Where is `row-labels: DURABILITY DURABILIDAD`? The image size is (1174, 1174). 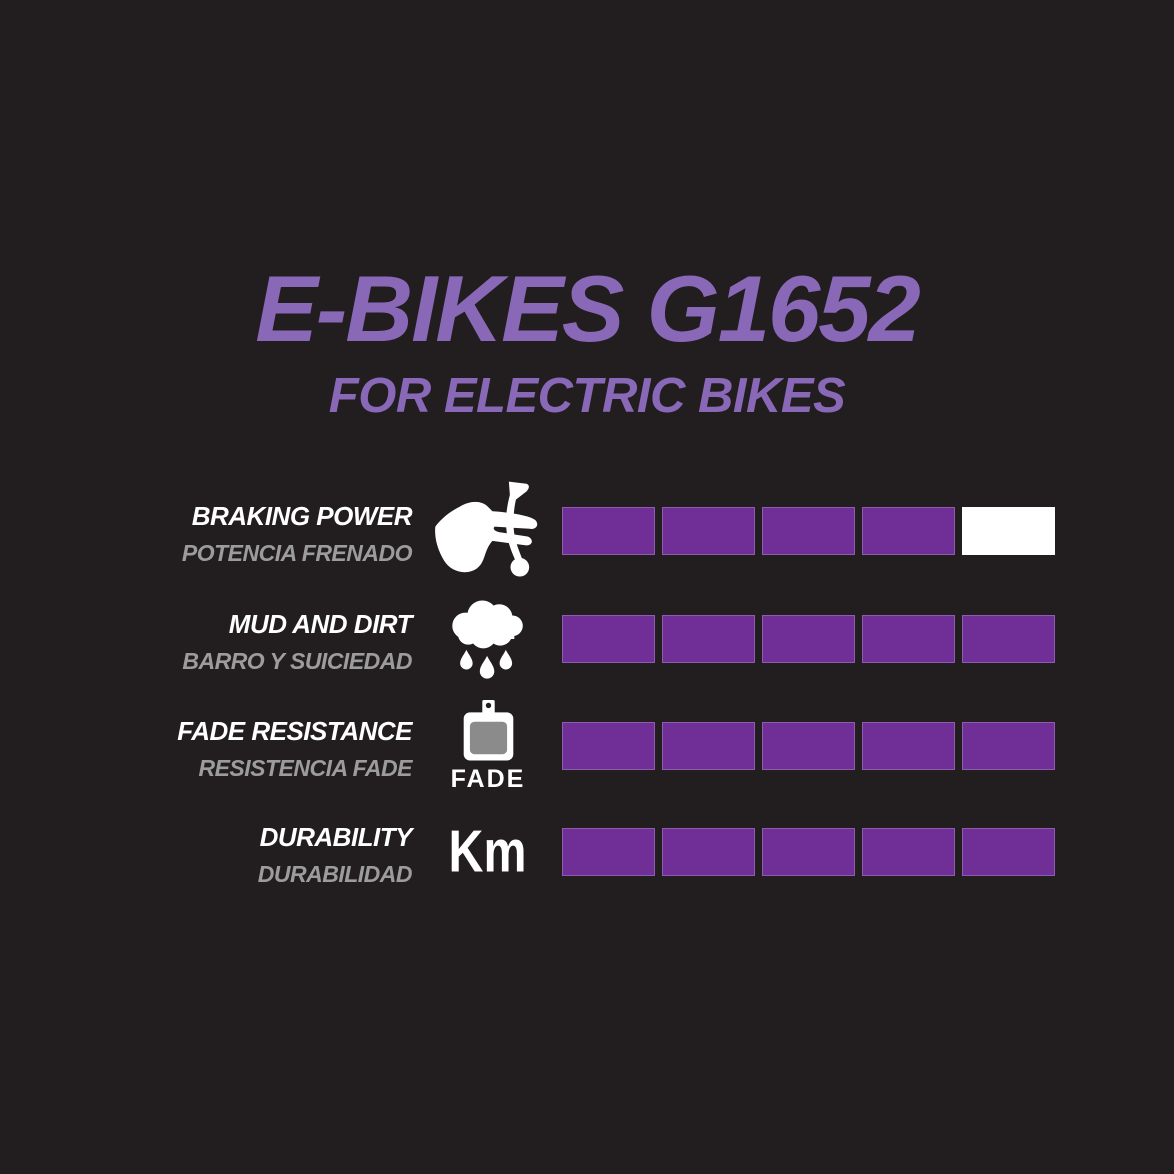 row-labels: DURABILITY DURABILIDAD is located at coordinates (335, 854).